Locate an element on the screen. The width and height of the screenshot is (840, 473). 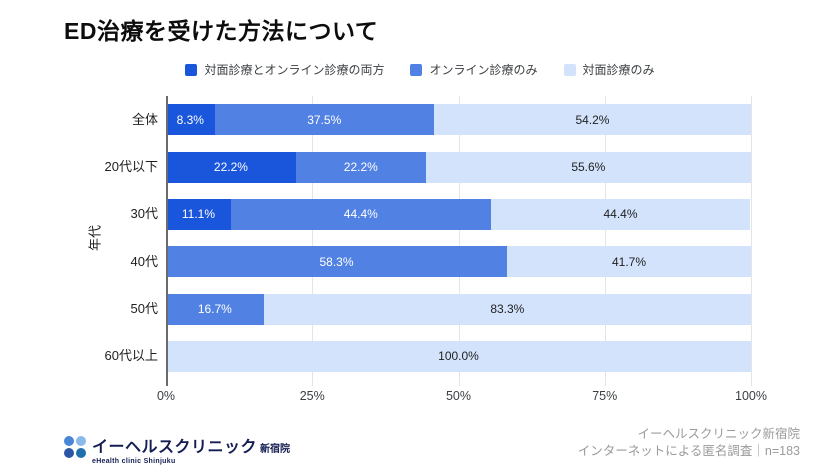
bar-value-label: 8.3% is located at coordinates (190, 119).